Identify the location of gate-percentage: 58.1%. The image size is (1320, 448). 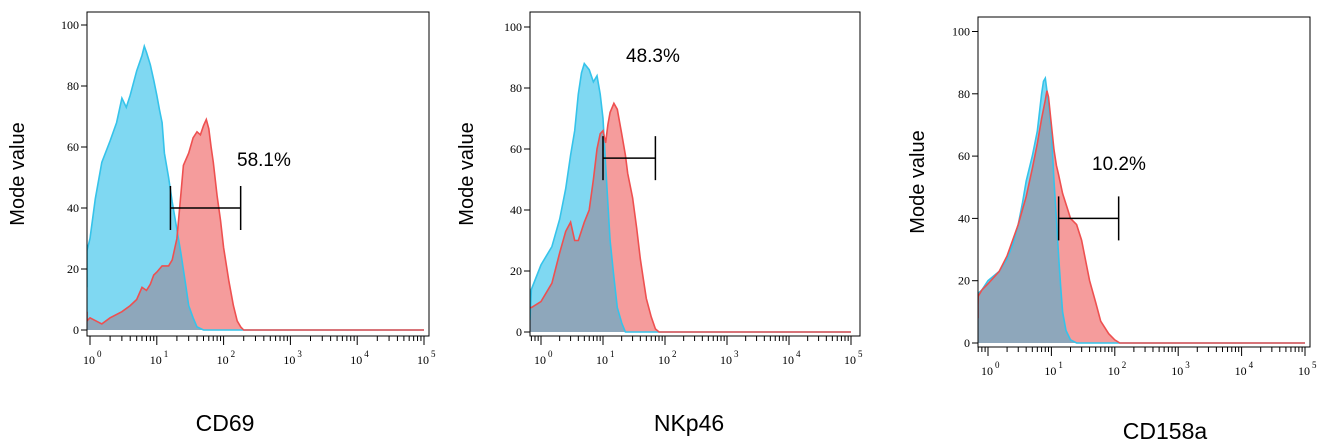
(264, 160).